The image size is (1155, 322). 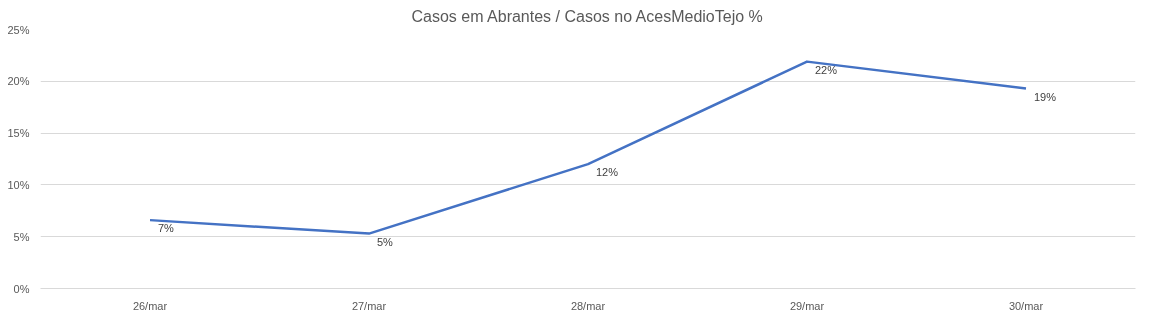 What do you see at coordinates (369, 305) in the screenshot?
I see `x-tick-label: 27/mar` at bounding box center [369, 305].